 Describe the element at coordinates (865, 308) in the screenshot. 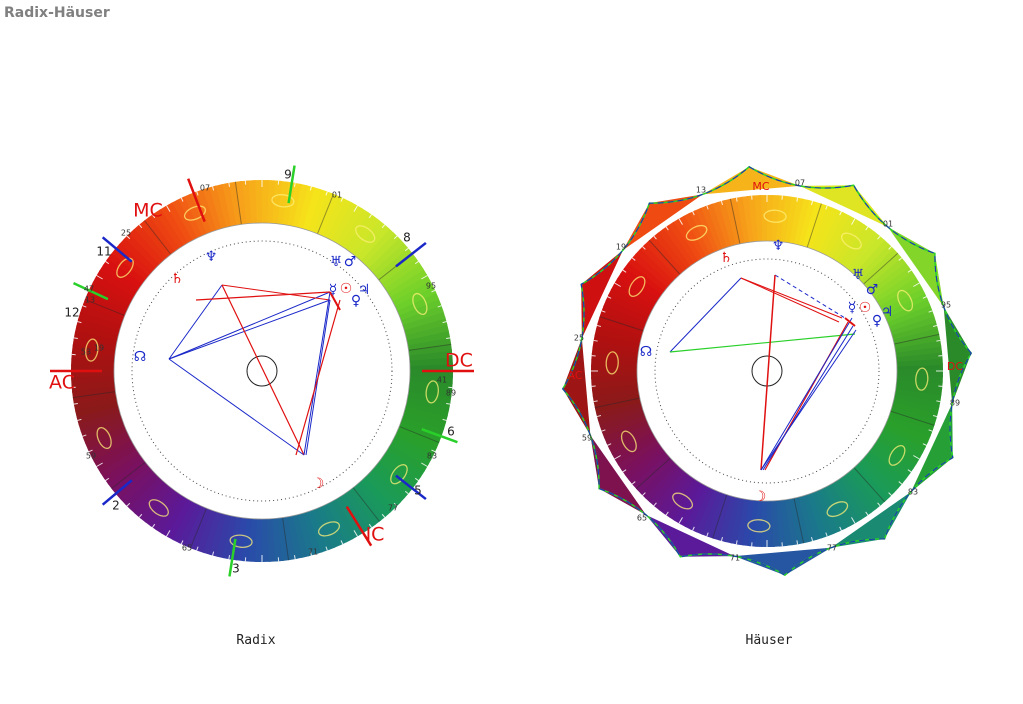

I see `planet-glyph: ☉` at that location.